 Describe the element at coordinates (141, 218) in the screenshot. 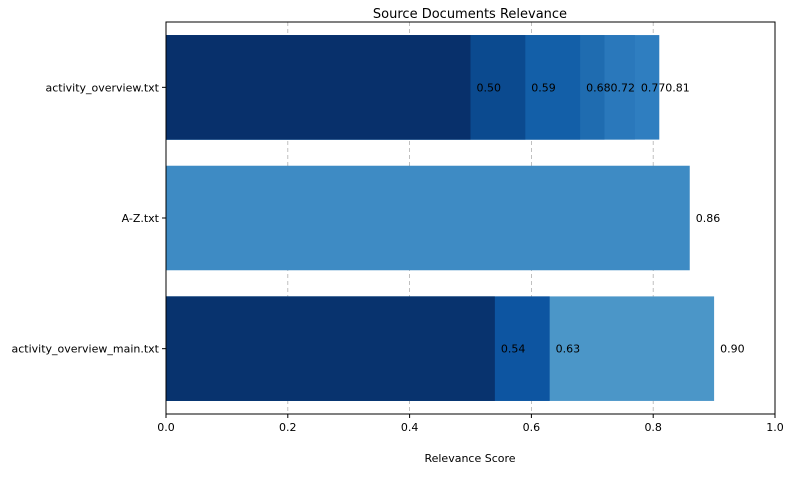

I see `y-tick-label: A-Z.txt` at that location.